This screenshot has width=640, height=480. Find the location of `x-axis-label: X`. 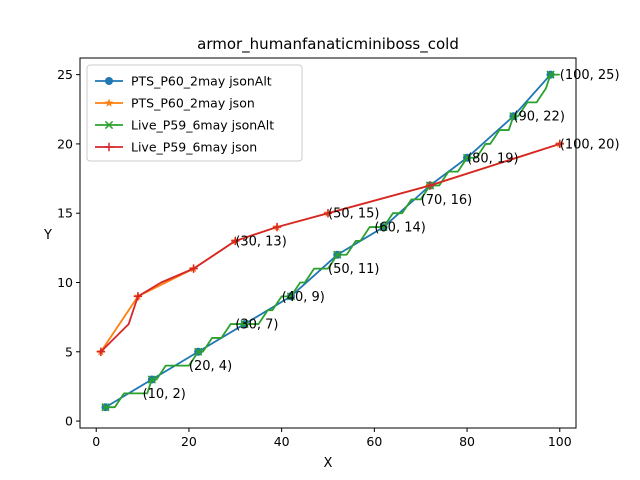

x-axis-label: X is located at coordinates (328, 463).